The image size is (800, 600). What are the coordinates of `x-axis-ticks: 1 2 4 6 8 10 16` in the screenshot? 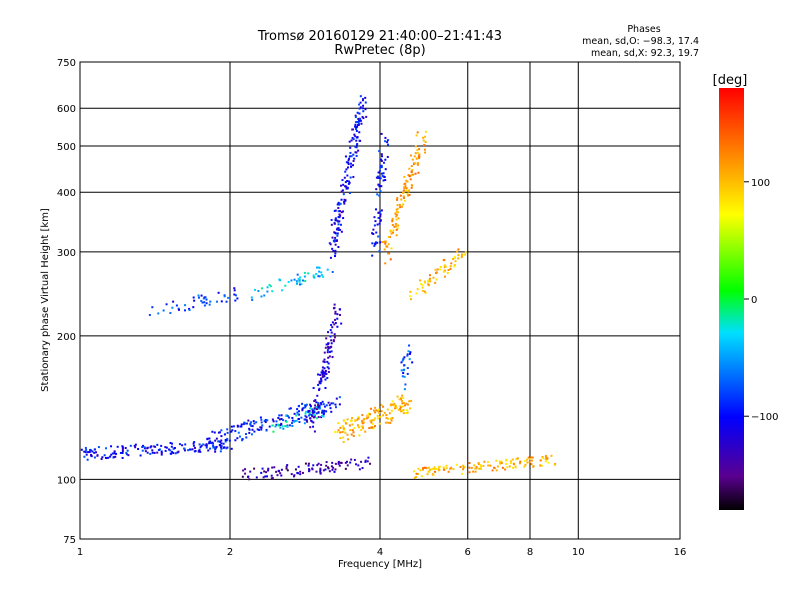 It's located at (382, 552).